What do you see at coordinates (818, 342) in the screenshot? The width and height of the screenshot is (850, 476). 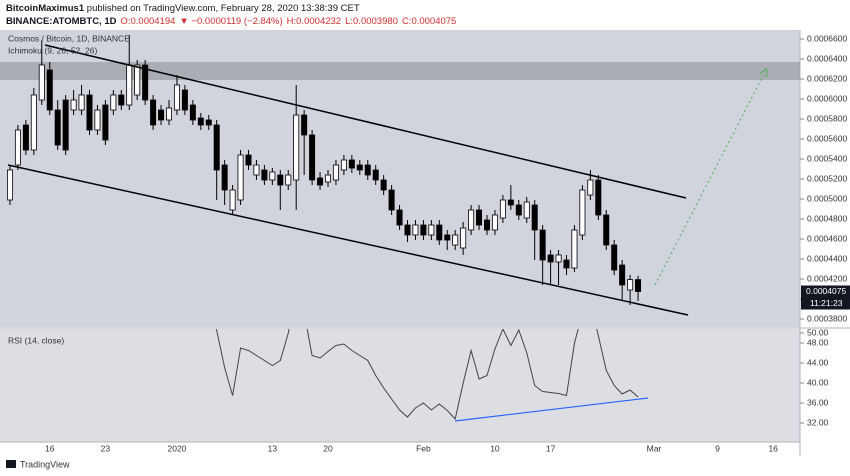 I see `y-tick-label: 48.00` at bounding box center [818, 342].